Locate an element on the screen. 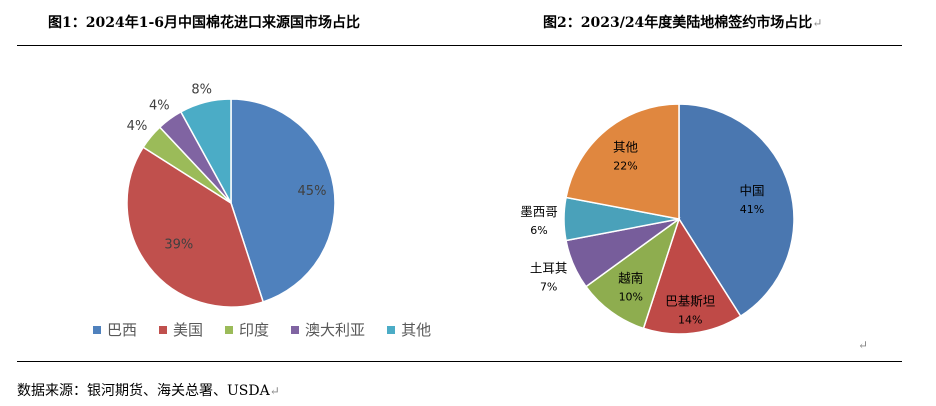 The image size is (936, 406). chart1-legend: 巴西 美国 印度 澳大利亚 其他 is located at coordinates (262, 329).